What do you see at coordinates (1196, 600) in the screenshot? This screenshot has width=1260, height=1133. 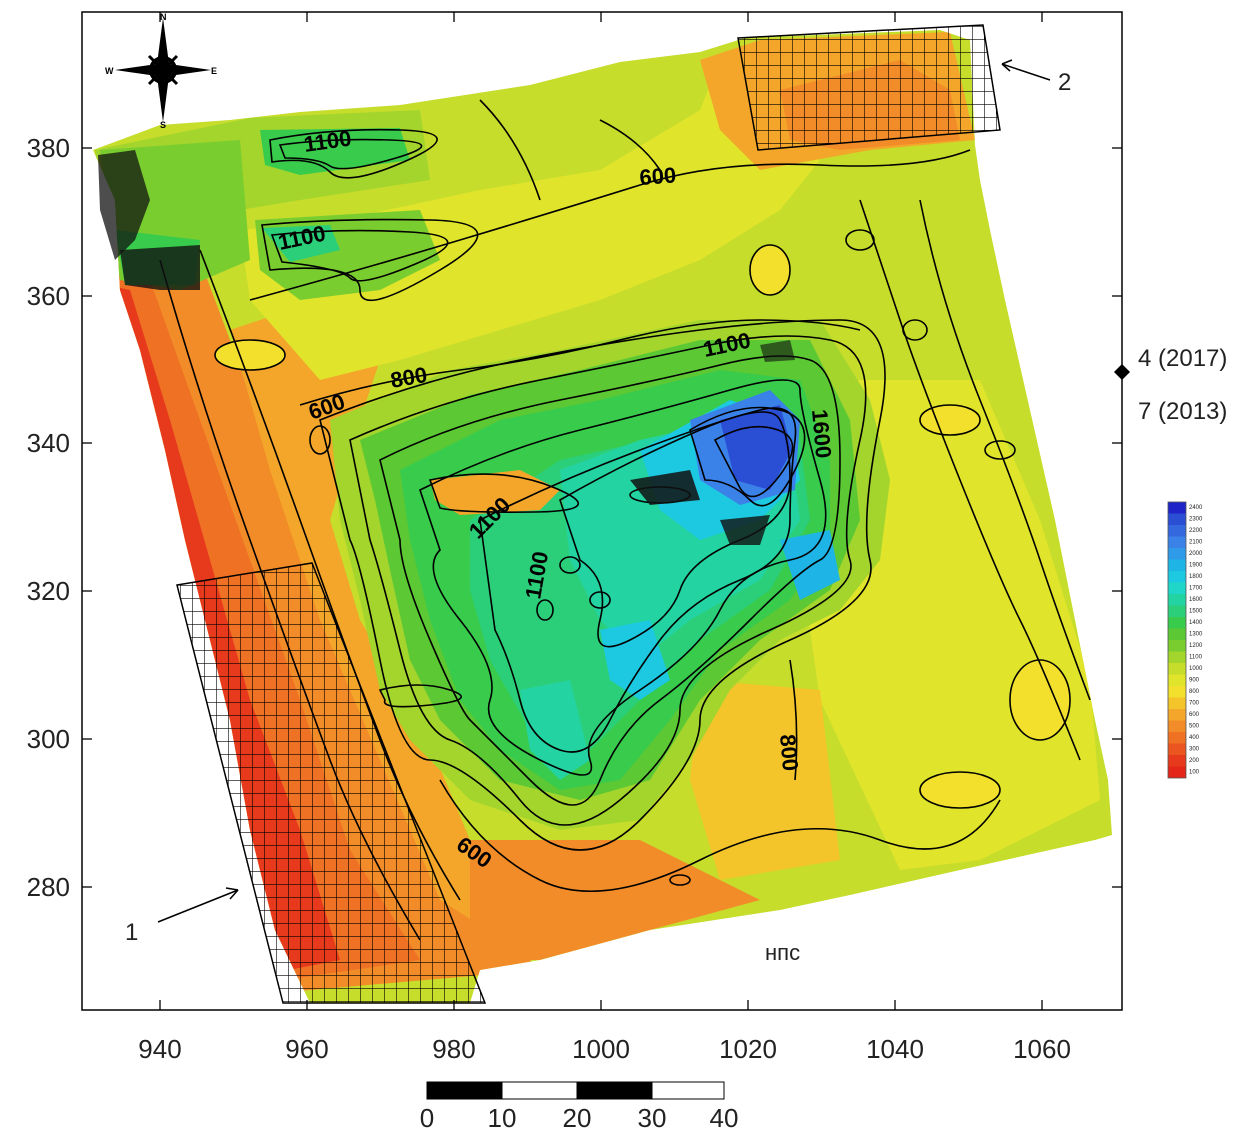 I see `legend-value-label: 1600` at bounding box center [1196, 600].